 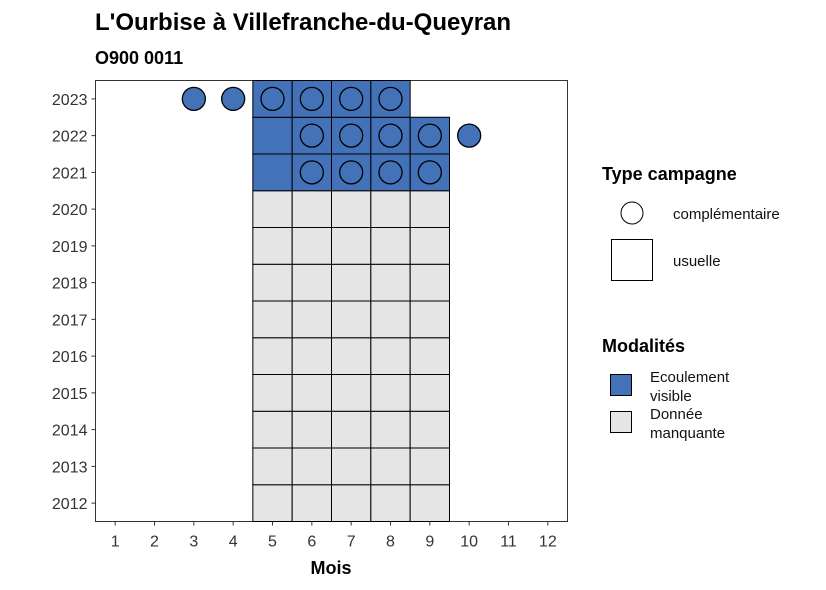 What do you see at coordinates (390, 542) in the screenshot?
I see `x-tick-label-8: 8` at bounding box center [390, 542].